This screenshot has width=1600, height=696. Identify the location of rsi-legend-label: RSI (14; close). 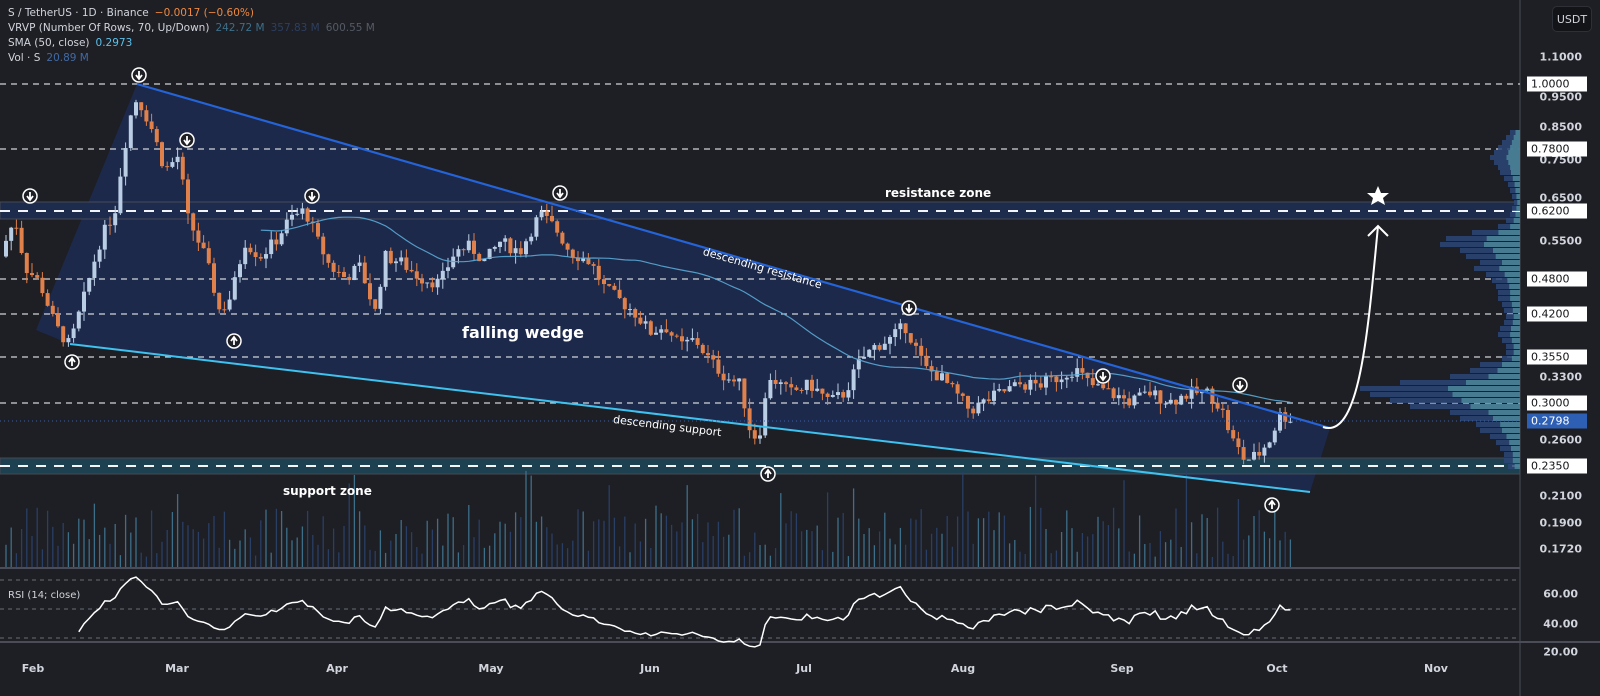
(44, 595).